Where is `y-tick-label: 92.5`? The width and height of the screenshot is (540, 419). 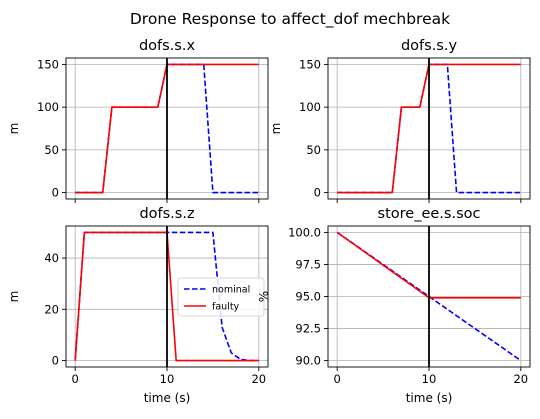 y-tick-label: 92.5 is located at coordinates (308, 329).